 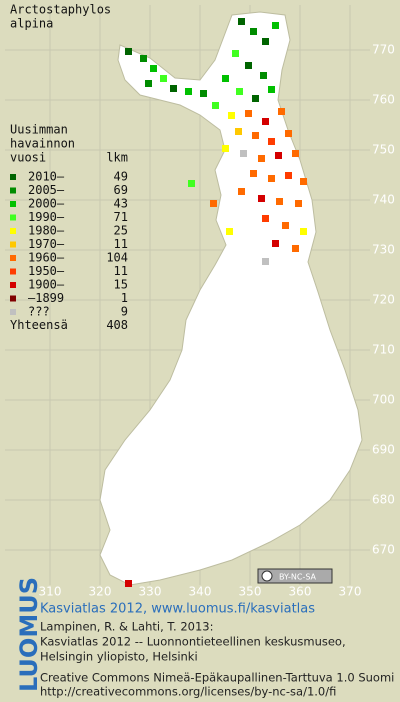 What do you see at coordinates (200, 592) in the screenshot?
I see `x-tick-label: 340` at bounding box center [200, 592].